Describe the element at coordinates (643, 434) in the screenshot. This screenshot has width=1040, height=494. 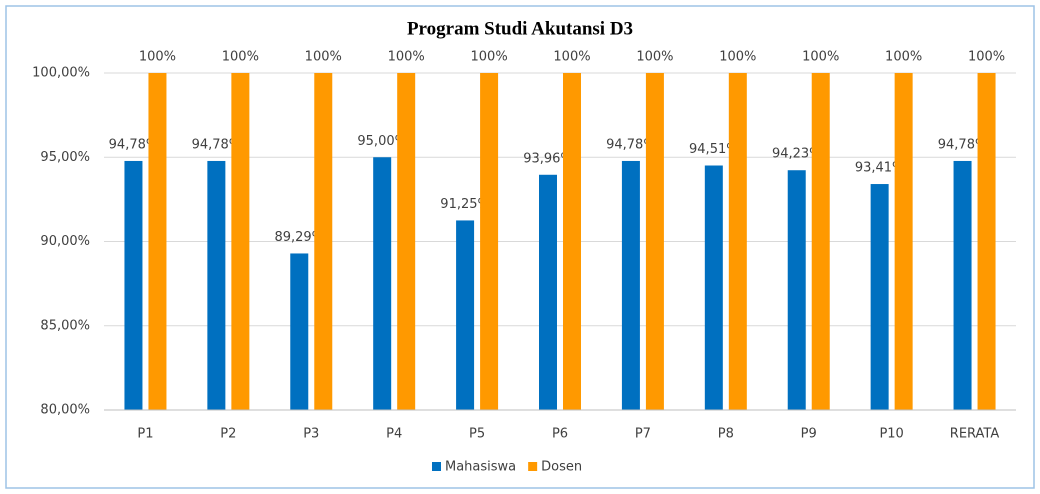
I see `x-tick-label: P7` at that location.